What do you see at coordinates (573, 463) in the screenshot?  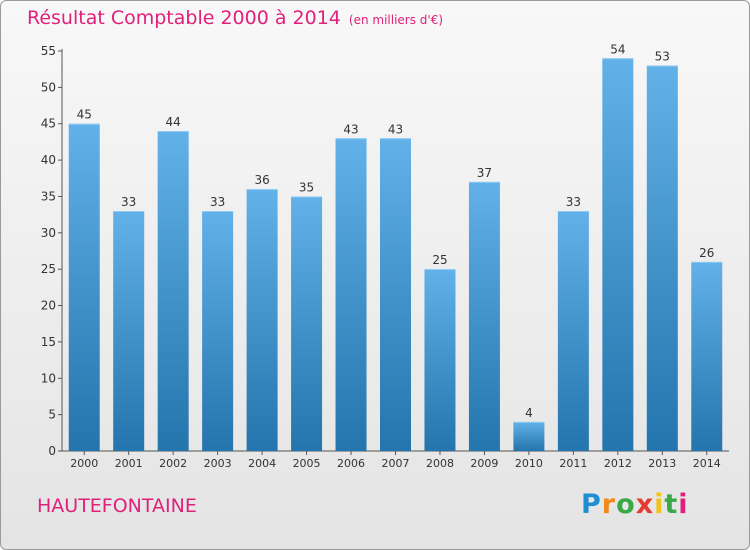 I see `x-tick-label: 2011` at bounding box center [573, 463].